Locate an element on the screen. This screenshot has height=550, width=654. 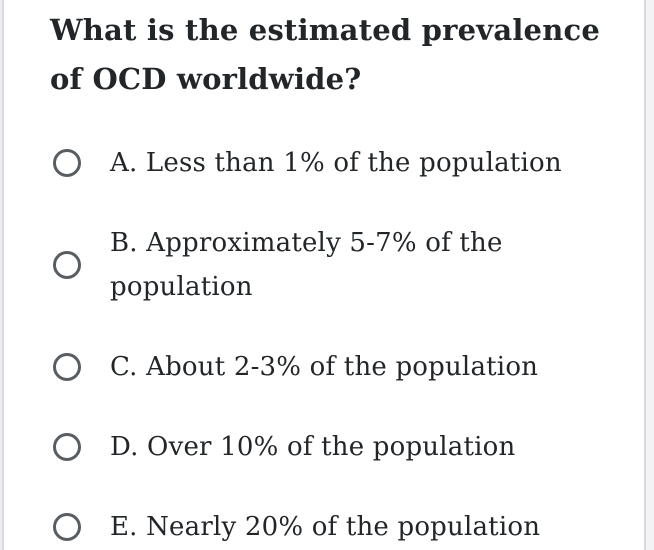
option-label-b: B. Approximately 5-7% of the population is located at coordinates (306, 265).